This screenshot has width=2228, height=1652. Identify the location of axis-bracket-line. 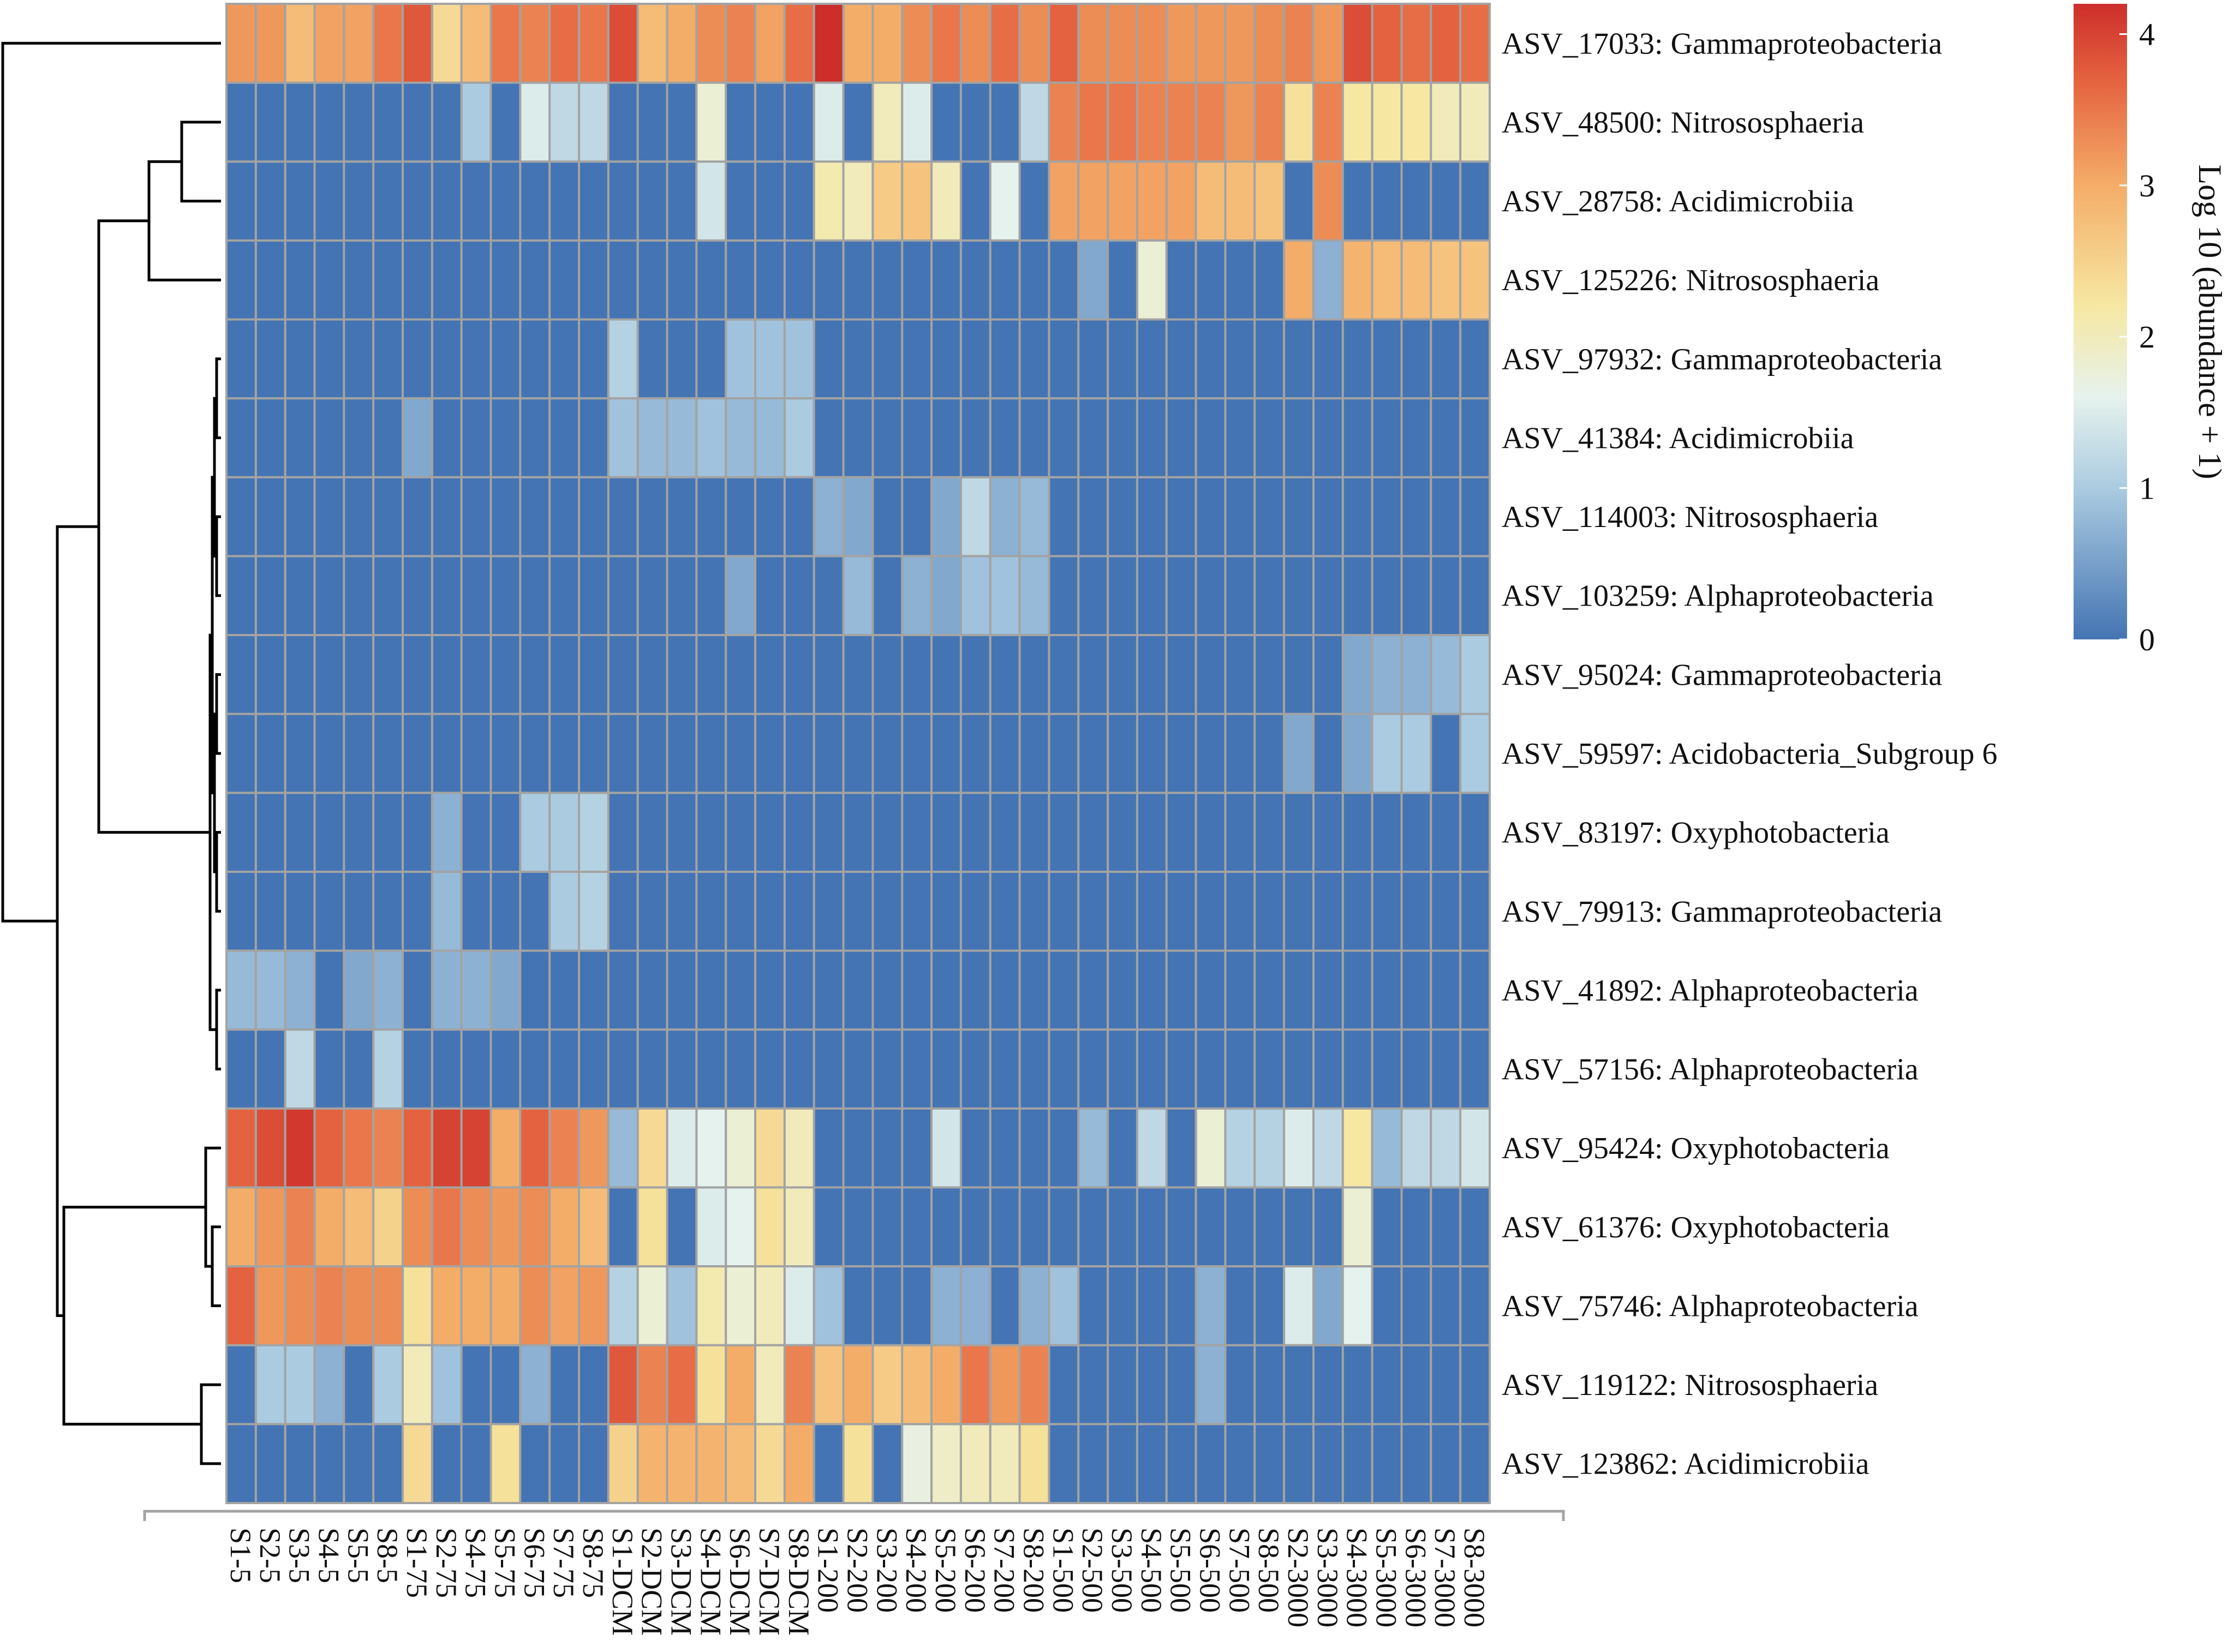
(854, 1515).